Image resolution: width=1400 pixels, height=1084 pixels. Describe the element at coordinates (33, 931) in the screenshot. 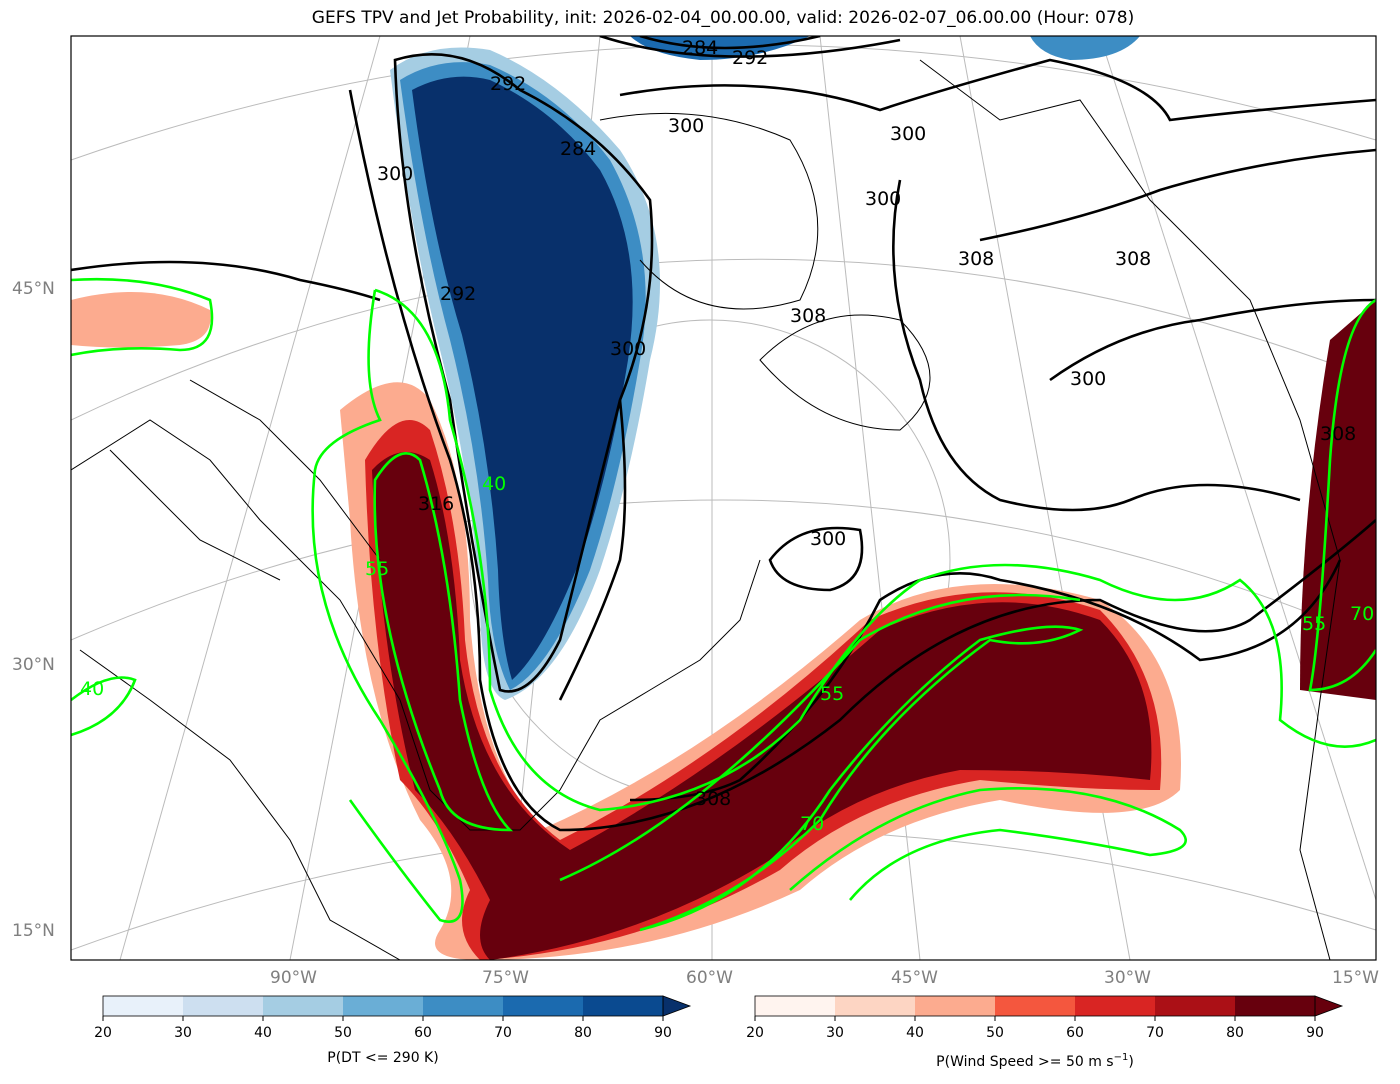

I see `lat-label: 15°N` at that location.